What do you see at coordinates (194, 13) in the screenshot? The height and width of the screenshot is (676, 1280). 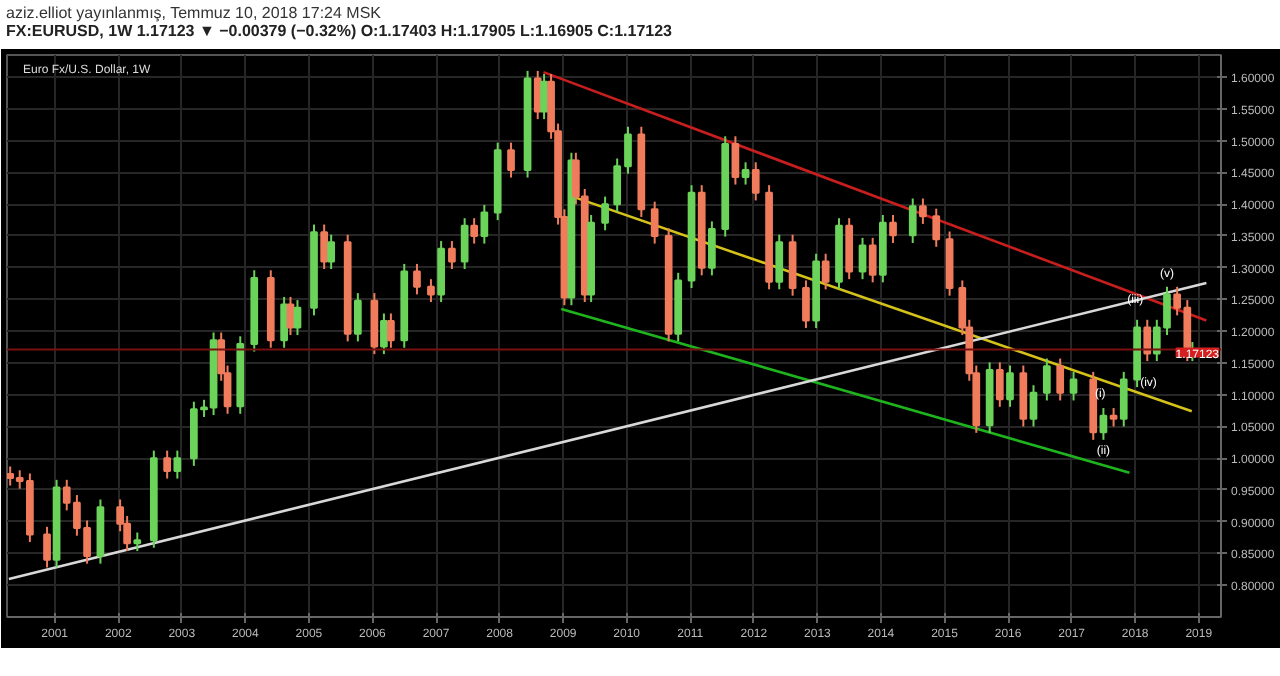 I see `chart-title: aziz.elliot yayınlanmış, Temmuz 10, 2018 17:24 MSK` at bounding box center [194, 13].